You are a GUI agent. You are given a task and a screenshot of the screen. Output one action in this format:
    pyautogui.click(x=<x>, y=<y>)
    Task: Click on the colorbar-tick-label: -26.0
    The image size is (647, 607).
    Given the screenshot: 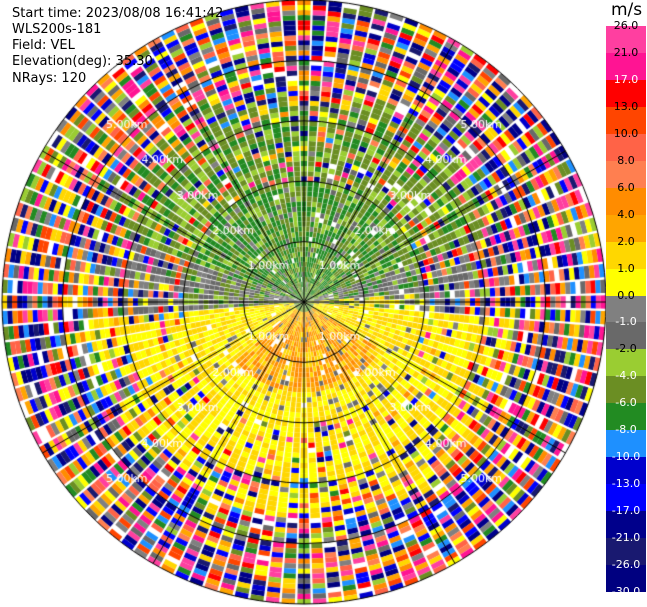 What is the action you would take?
    pyautogui.click(x=626, y=565)
    